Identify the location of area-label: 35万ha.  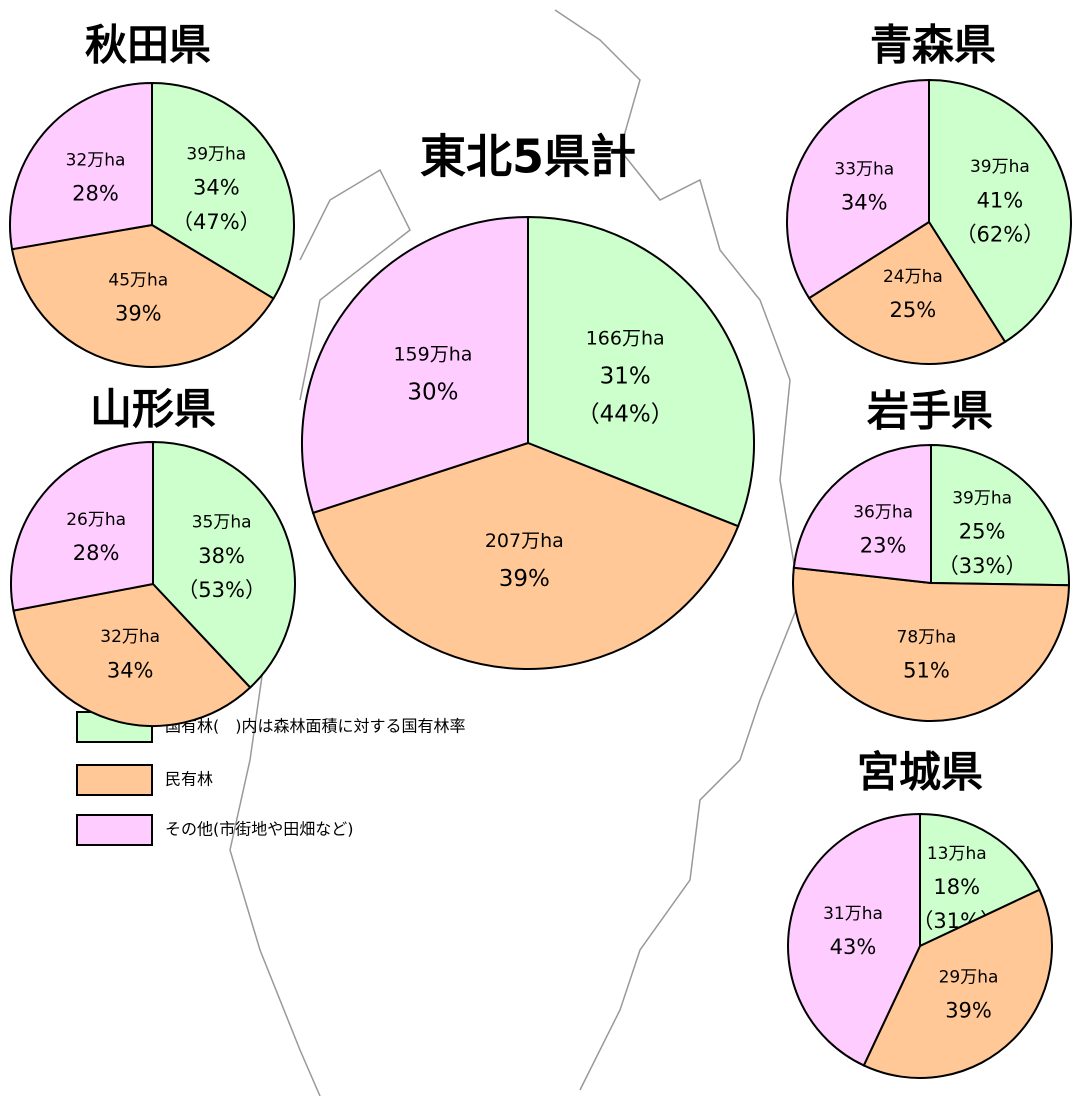
(222, 523).